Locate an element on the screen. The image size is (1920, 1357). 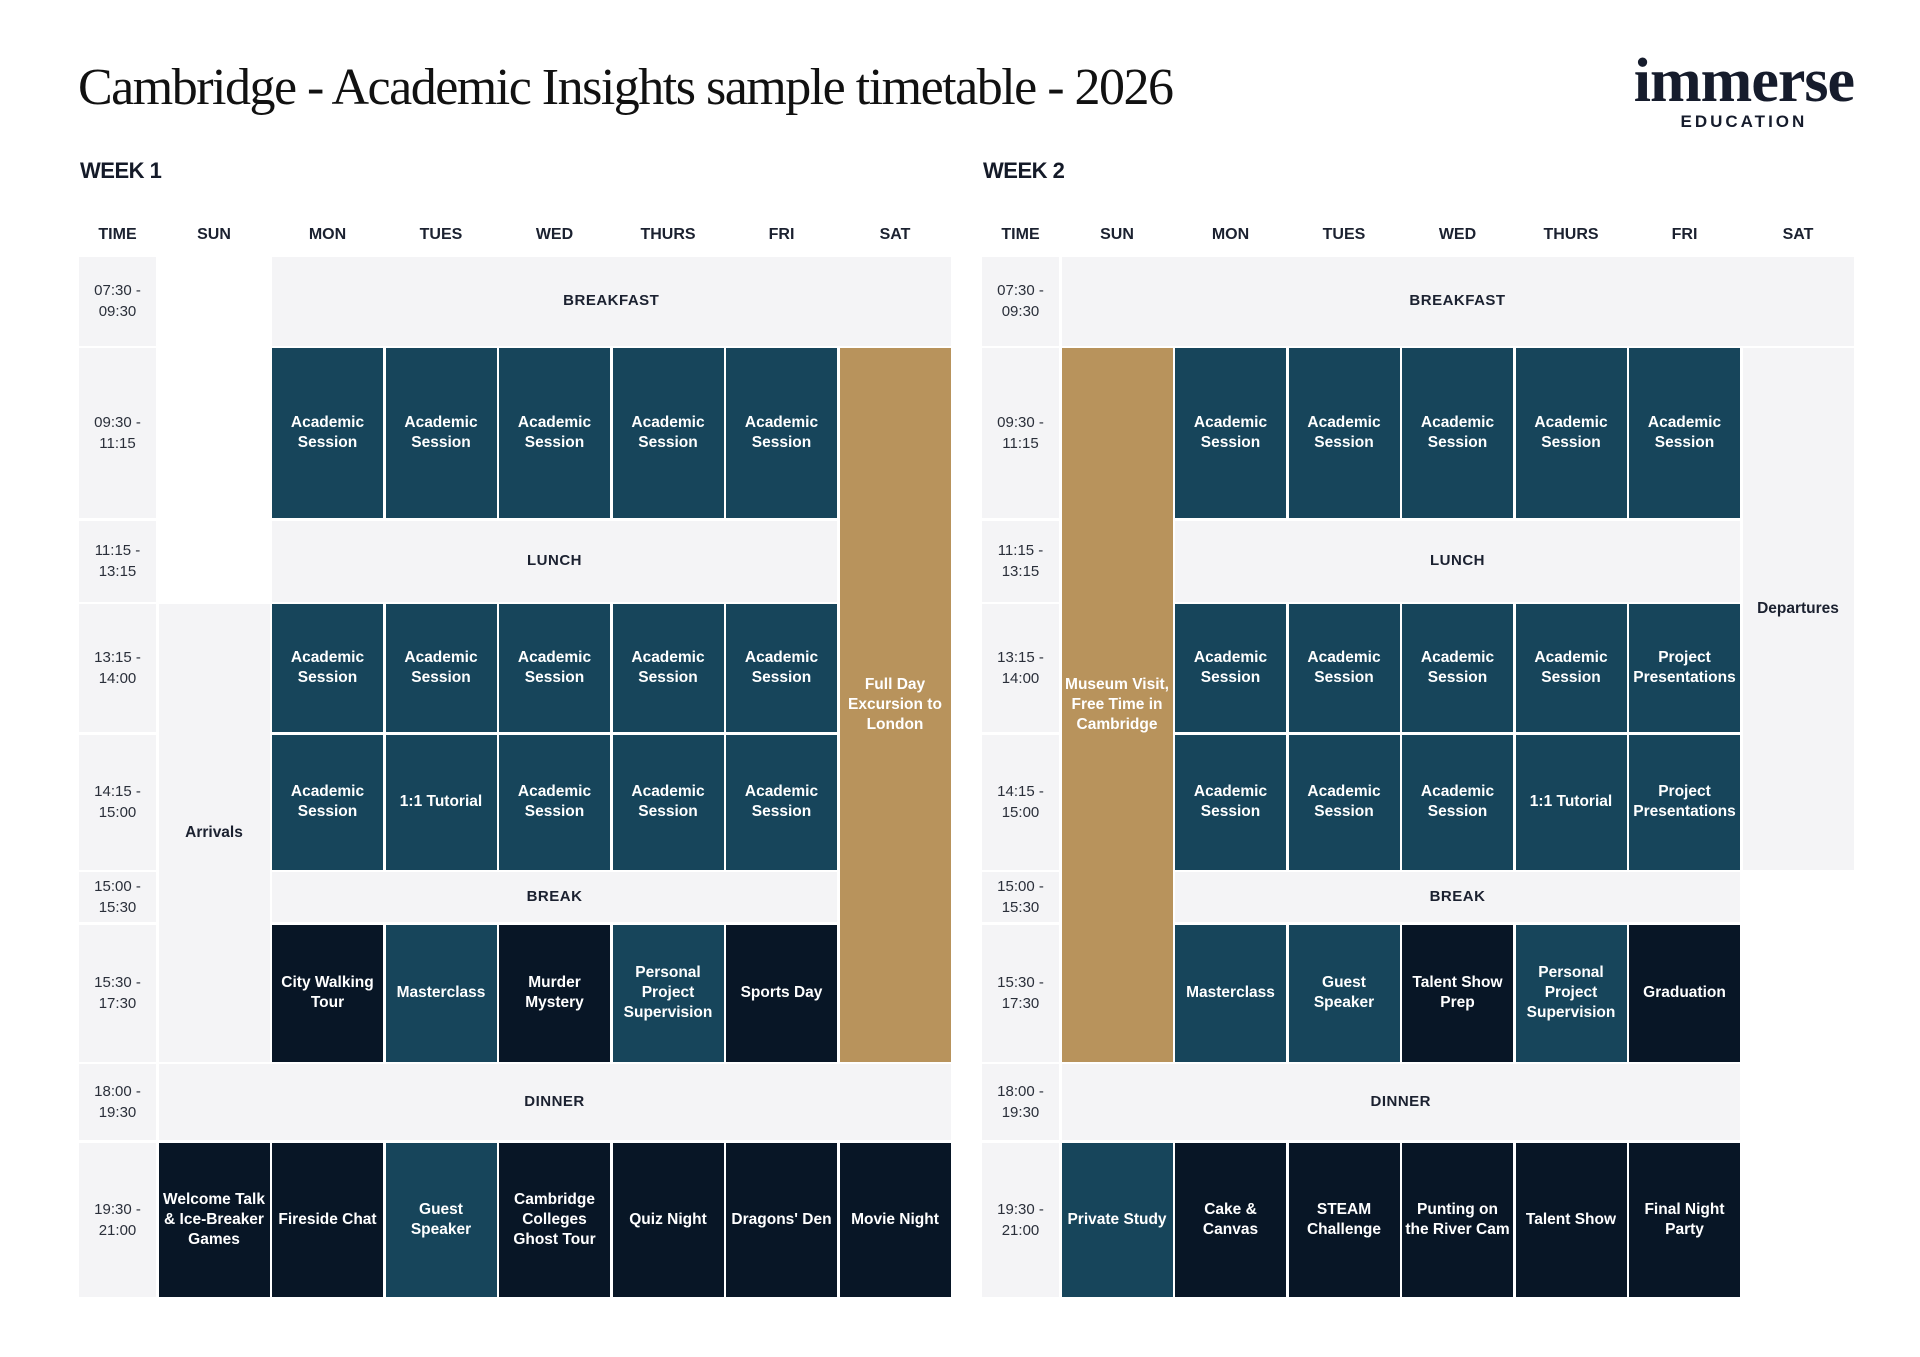
week-label: WEEK 1 is located at coordinates (121, 170).